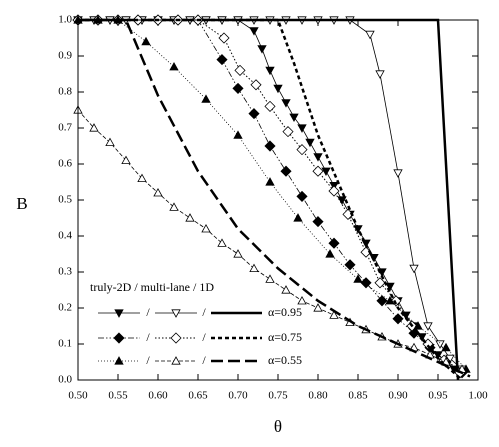  Describe the element at coordinates (278, 396) in the screenshot. I see `x-tick-label: 0.75` at that location.